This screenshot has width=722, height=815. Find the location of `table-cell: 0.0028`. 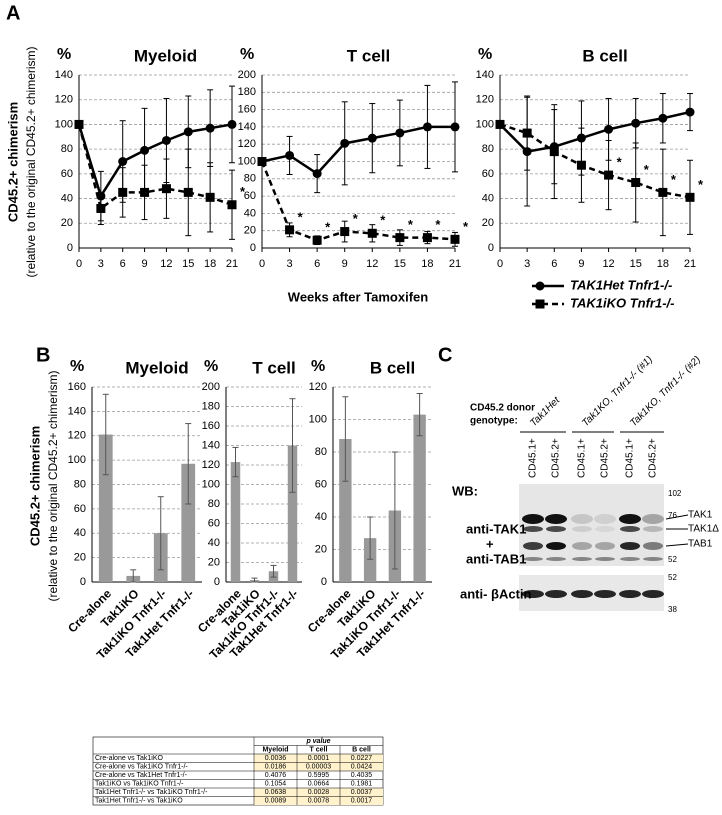

table-cell: 0.0028 is located at coordinates (319, 792).